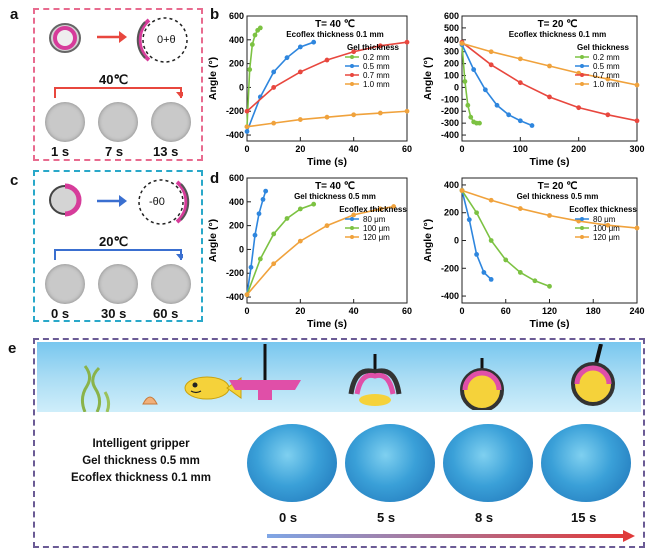 Image resolution: width=650 pixels, height=553 pixels. I want to click on arrow-right-icon, so click(112, 201).